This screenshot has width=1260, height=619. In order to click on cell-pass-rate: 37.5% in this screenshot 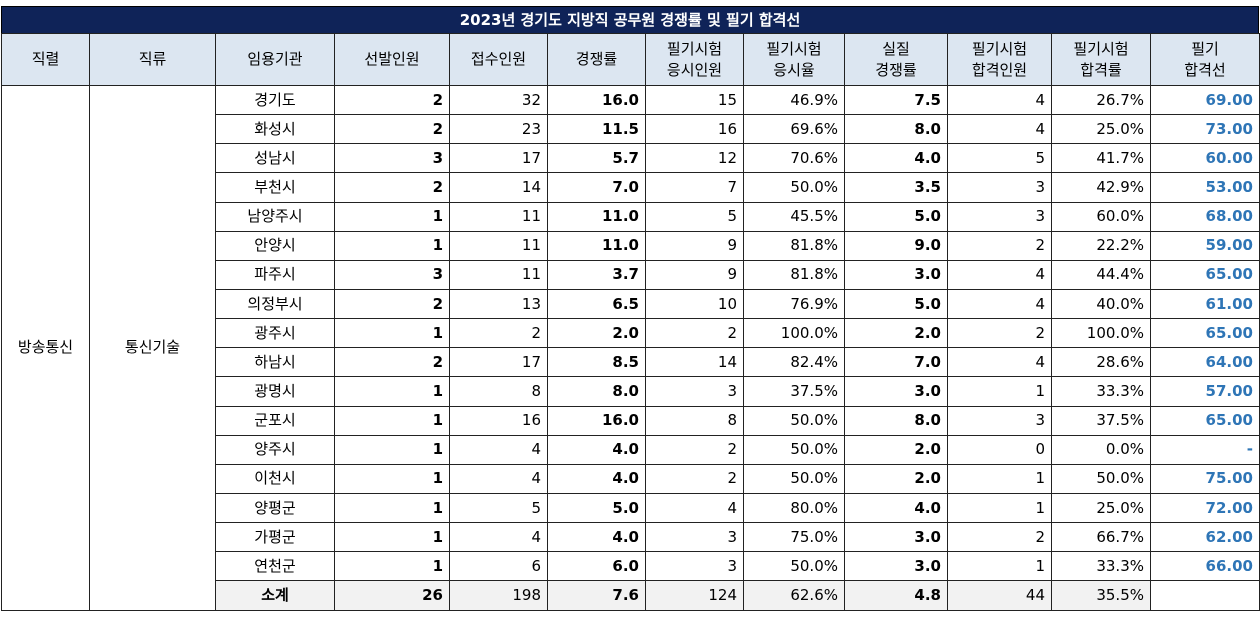, I will do `click(1101, 420)`.